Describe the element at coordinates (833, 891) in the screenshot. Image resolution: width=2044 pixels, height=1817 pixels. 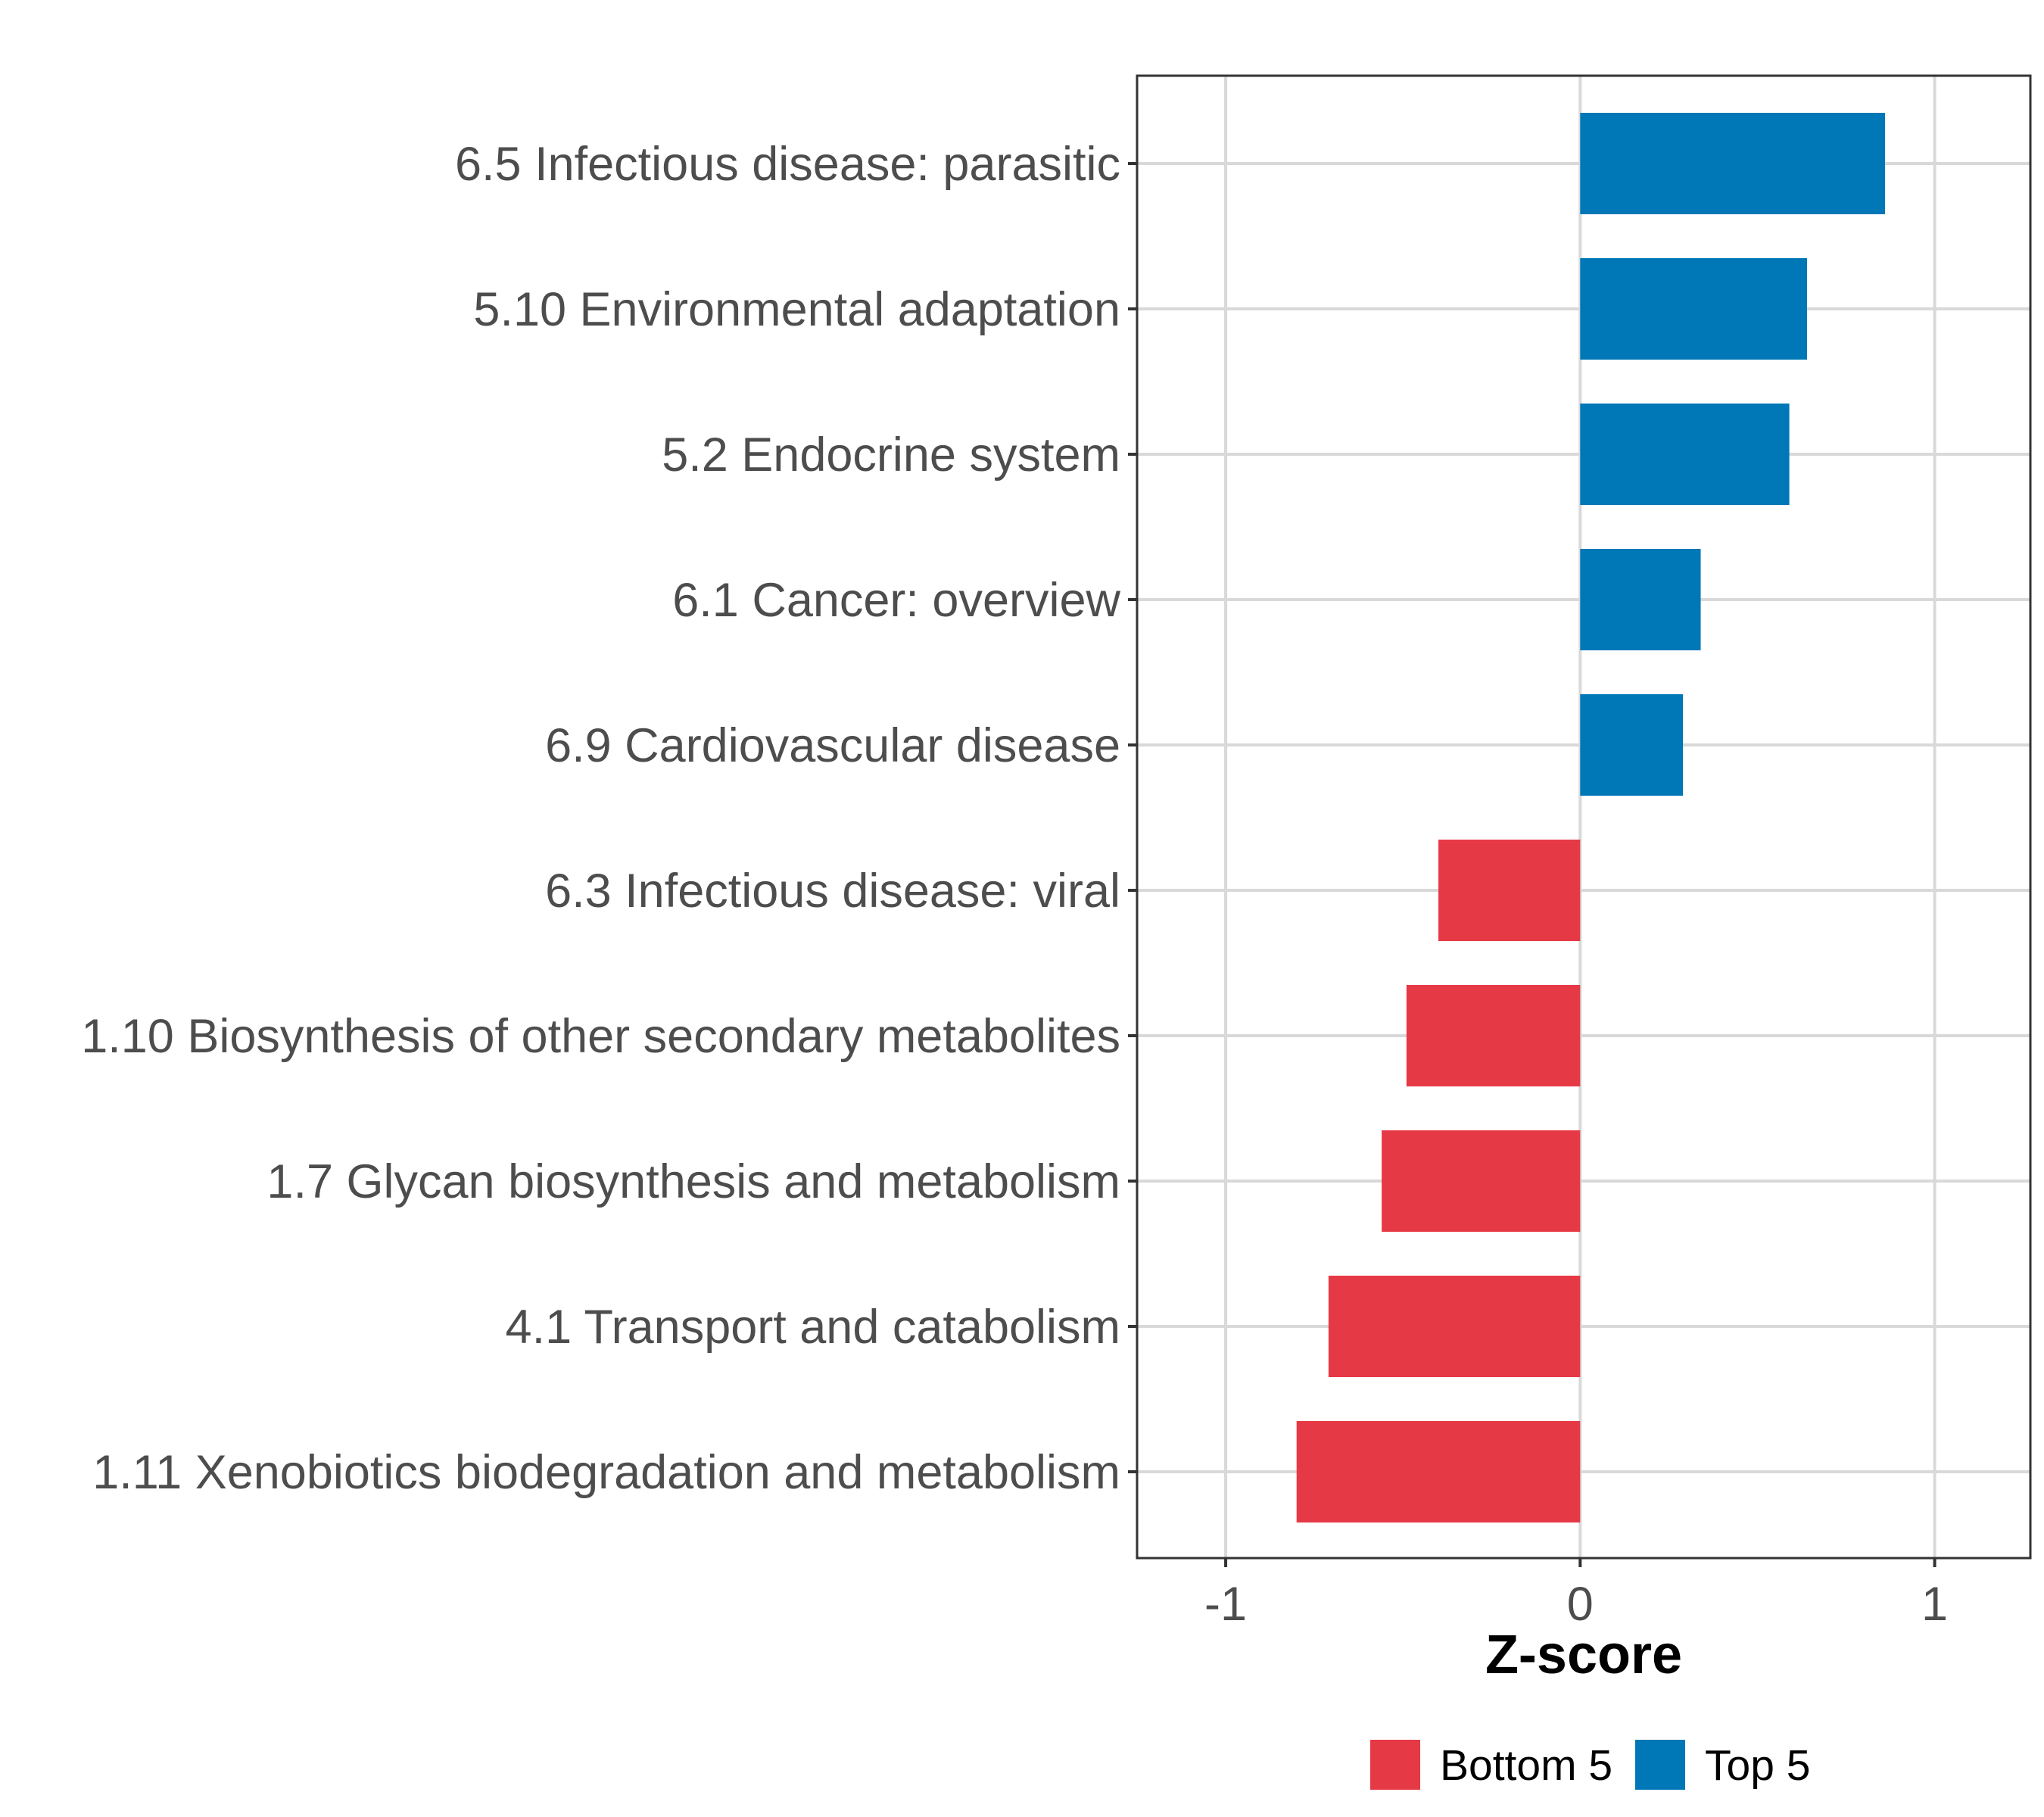
I see `category-label-6: 6.3 Infectious disease: viral` at that location.